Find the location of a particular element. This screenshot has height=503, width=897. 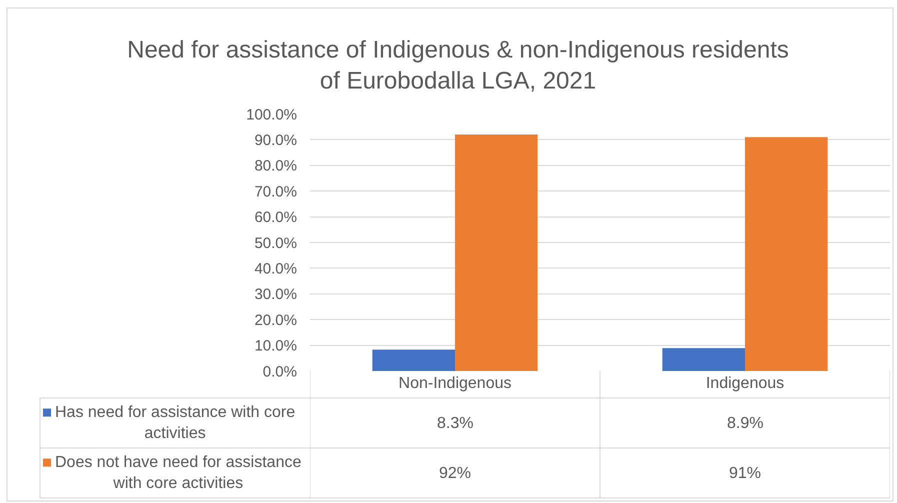

y-tick-label: 10.0% is located at coordinates (275, 346).